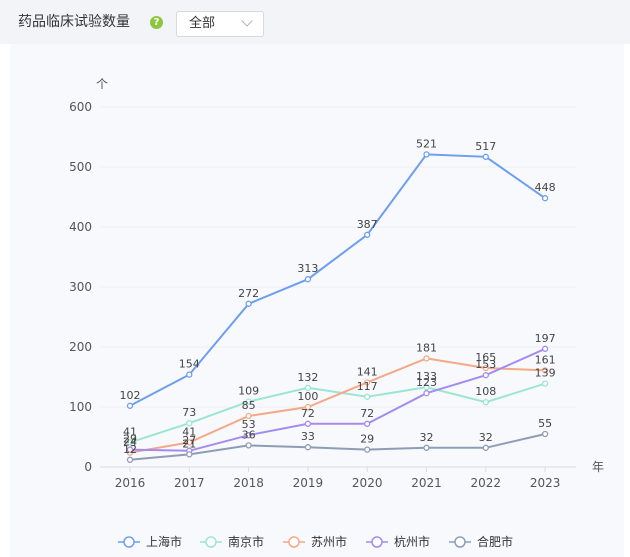 Image resolution: width=630 pixels, height=557 pixels. Describe the element at coordinates (249, 424) in the screenshot. I see `data-label: 53` at that location.